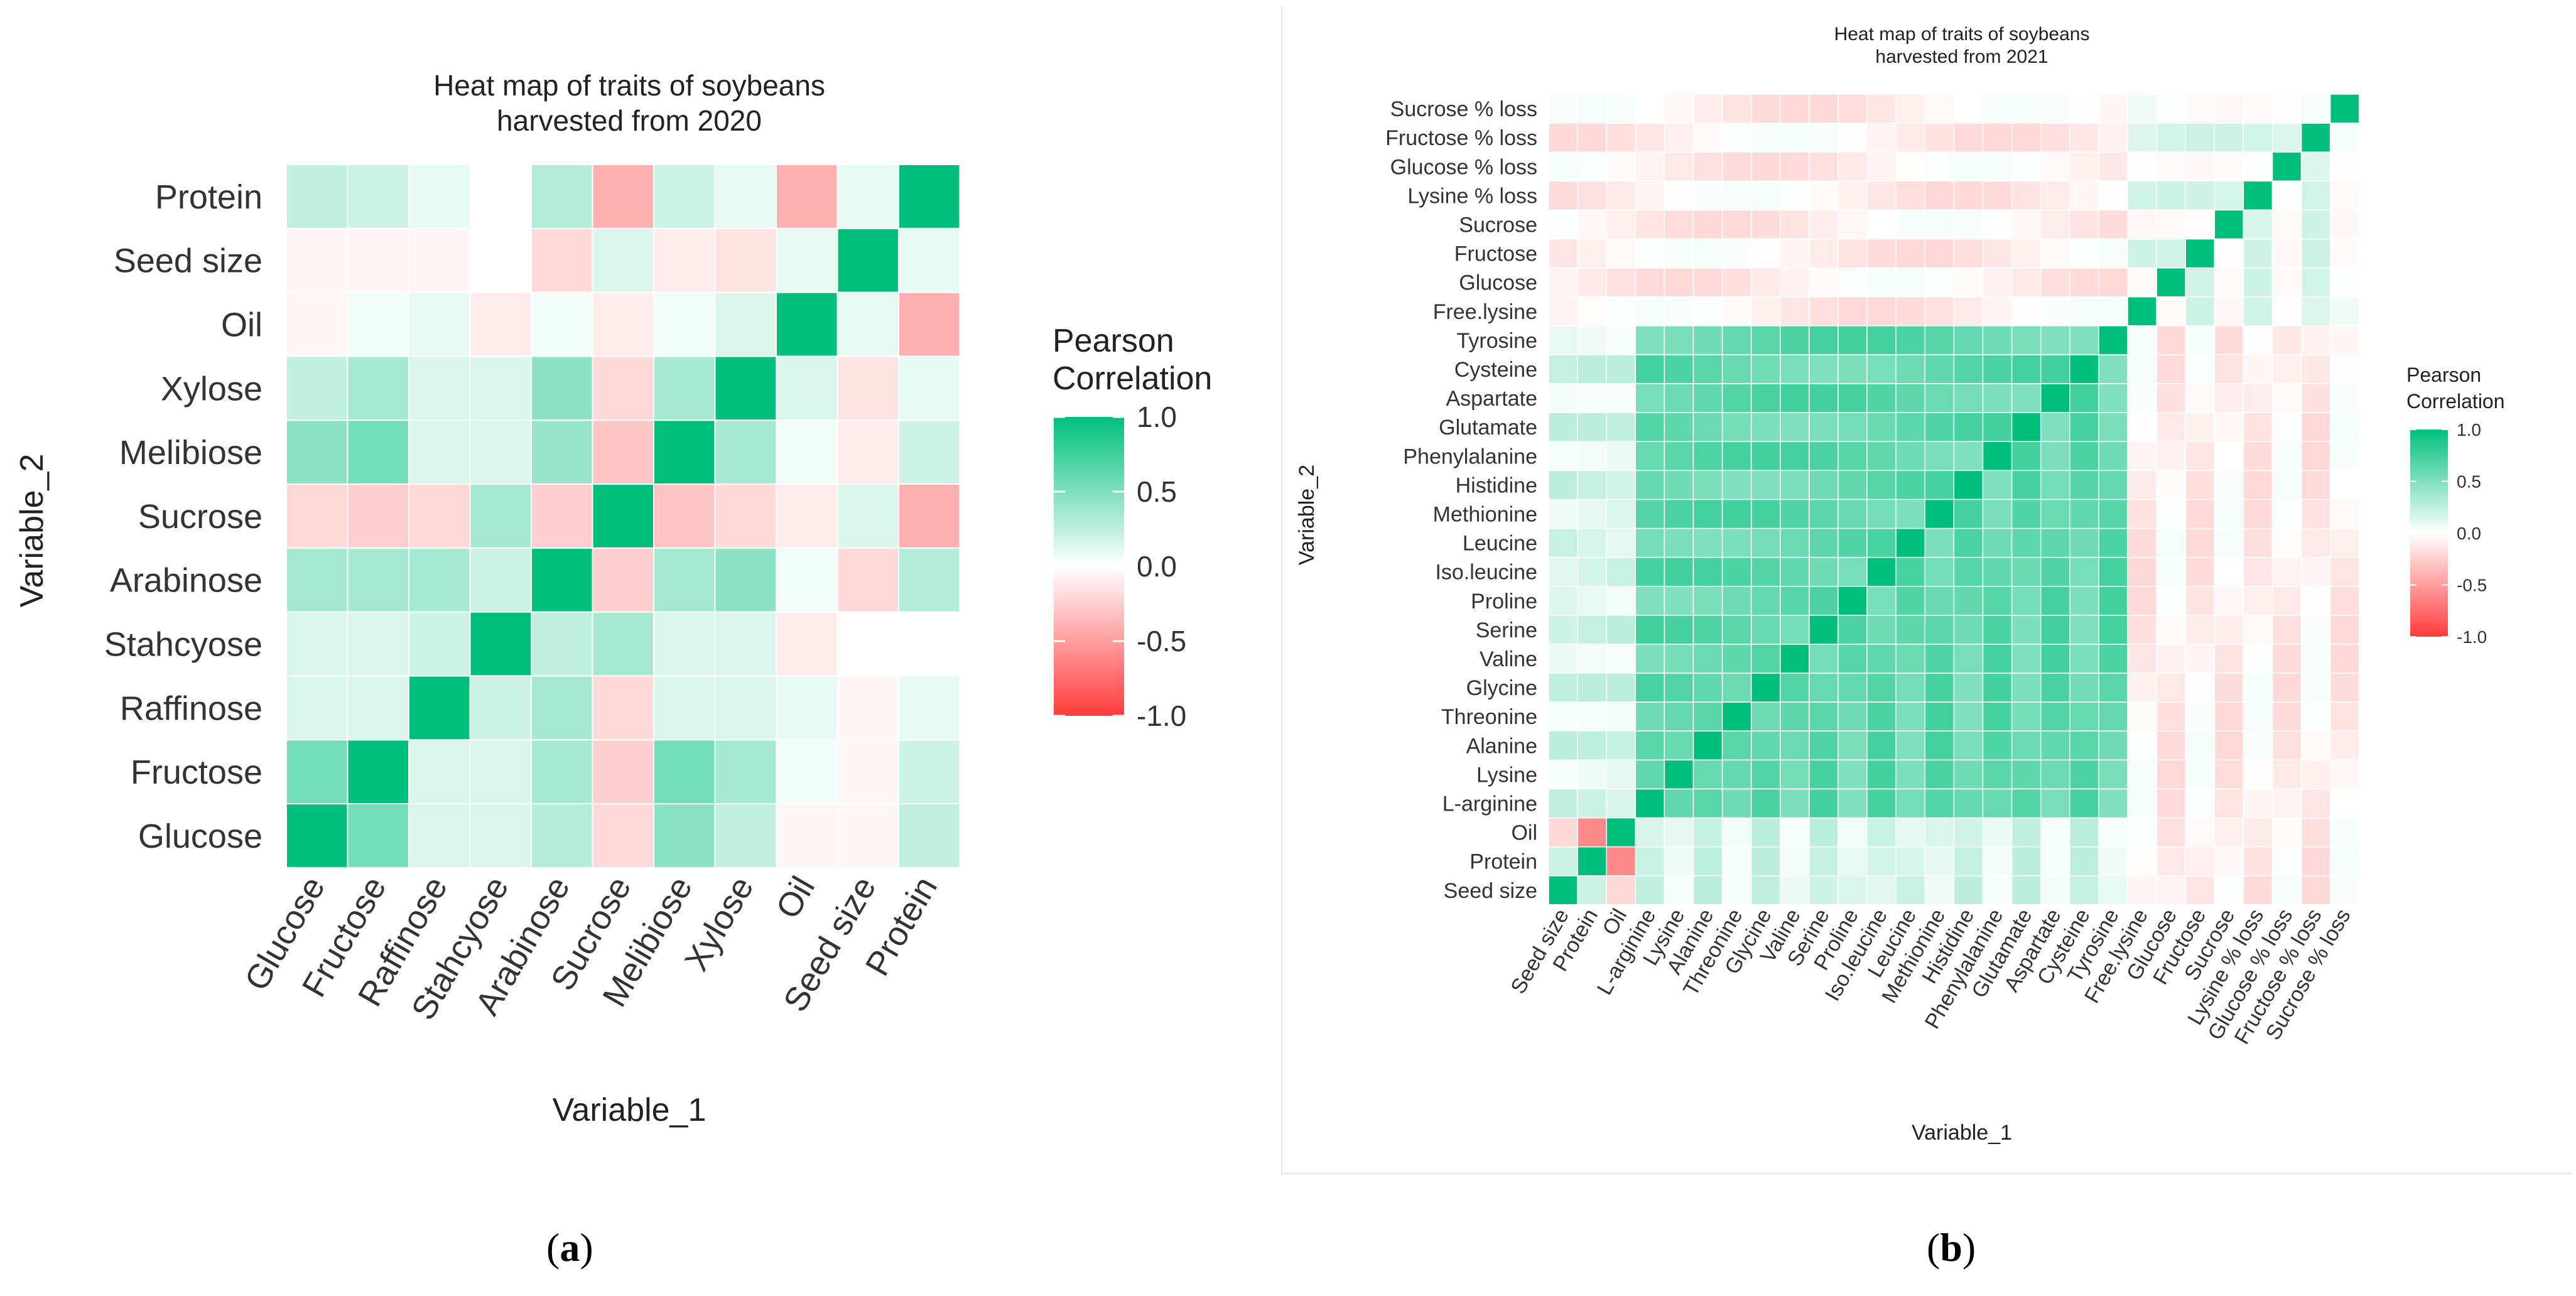  Describe the element at coordinates (183, 645) in the screenshot. I see `heatmap-a-y-tick-label: Stahcyose` at that location.